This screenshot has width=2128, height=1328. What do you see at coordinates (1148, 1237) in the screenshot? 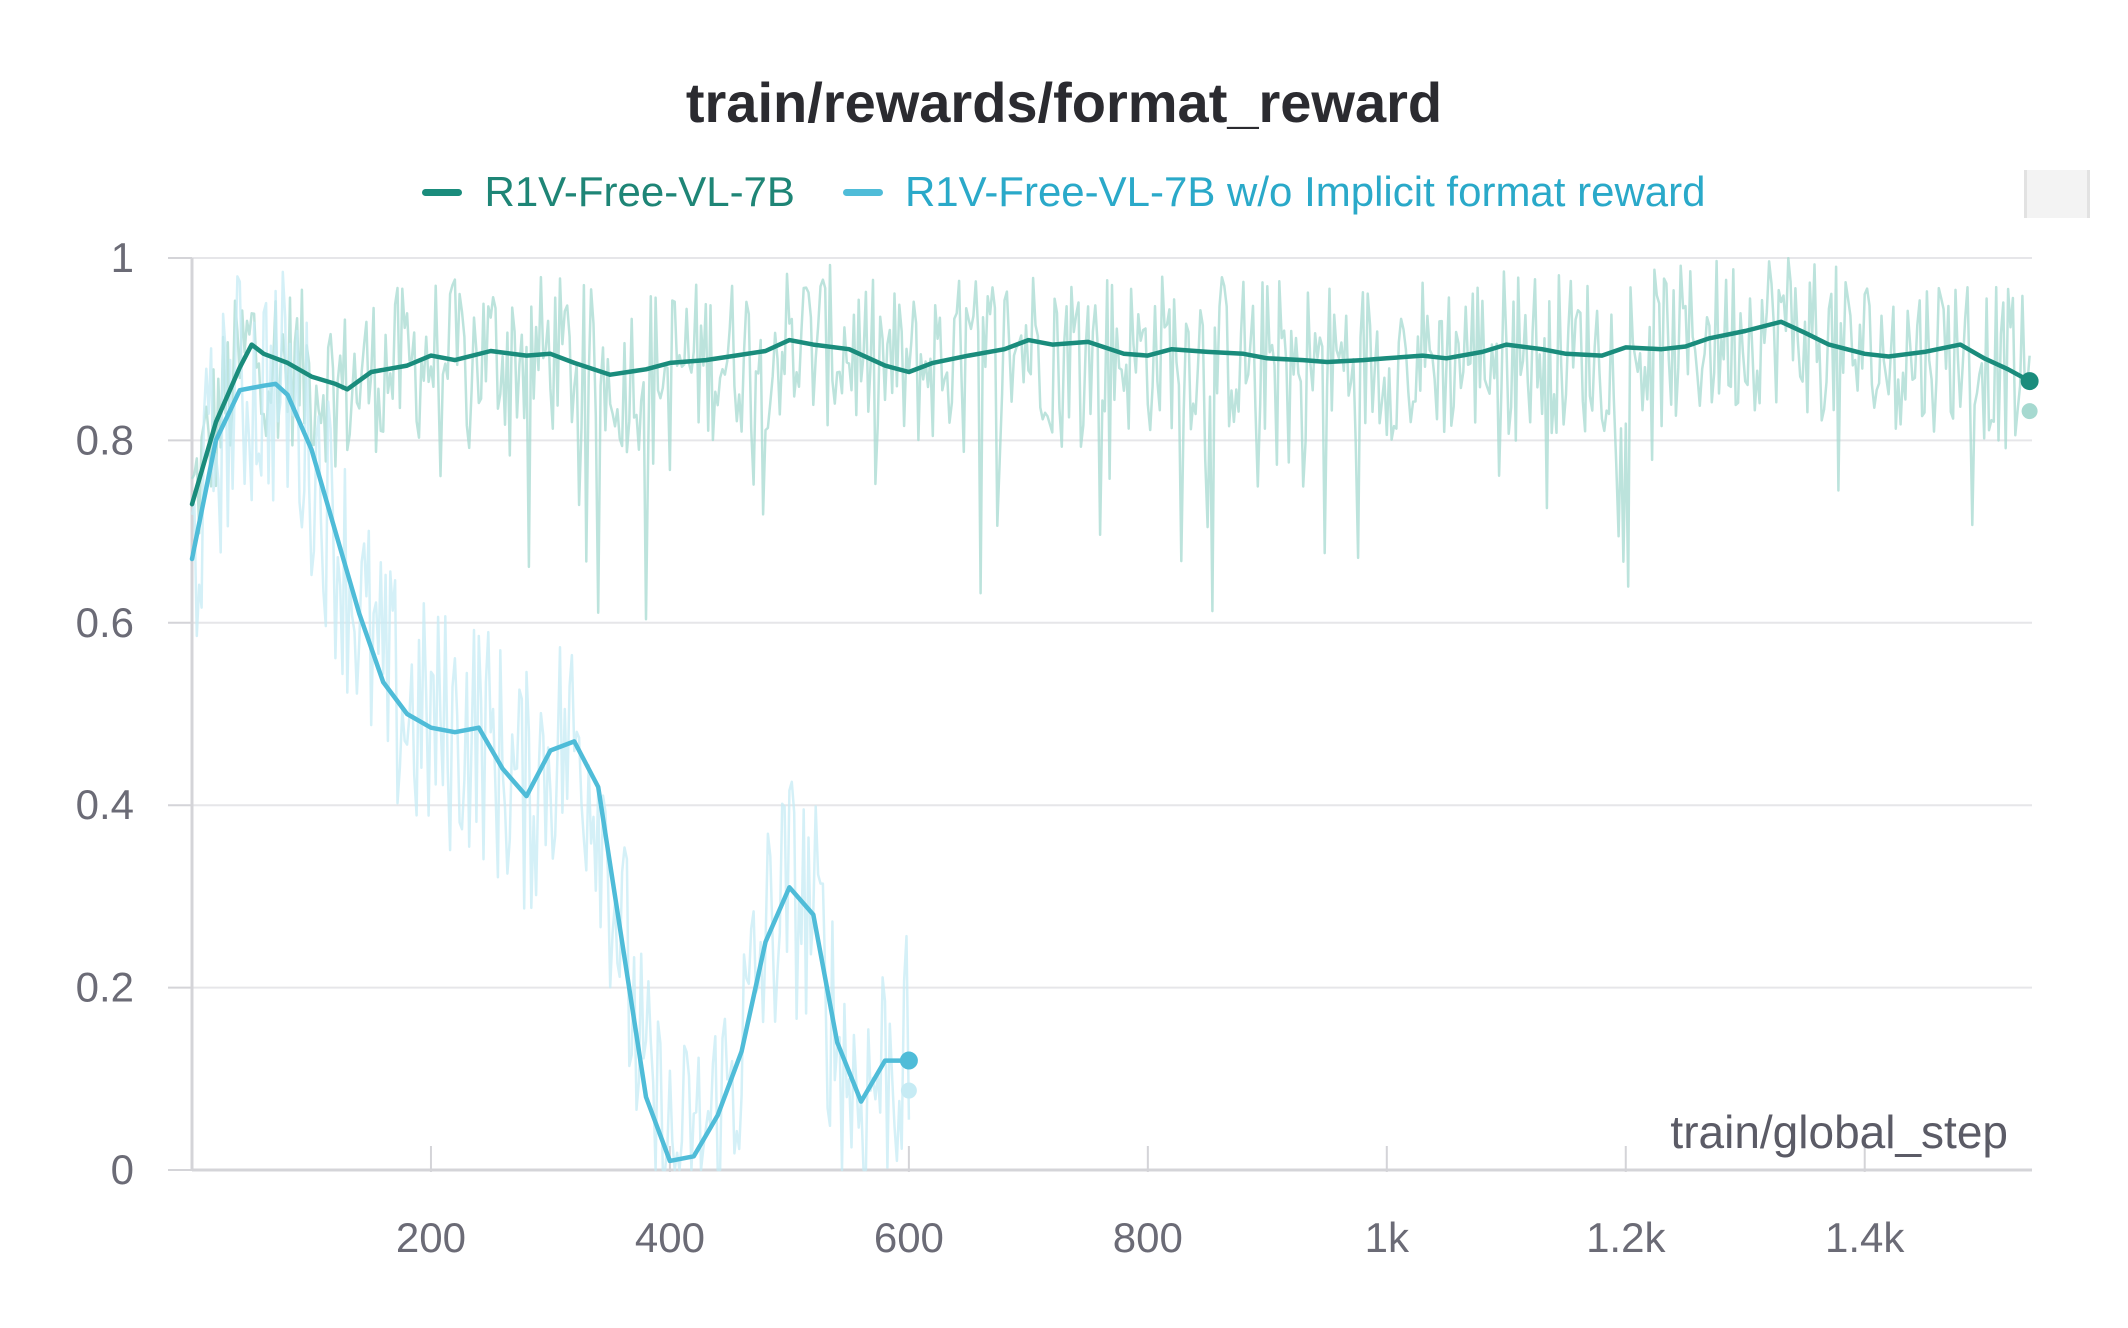
I see `x-tick-label-3: 800` at bounding box center [1148, 1237].